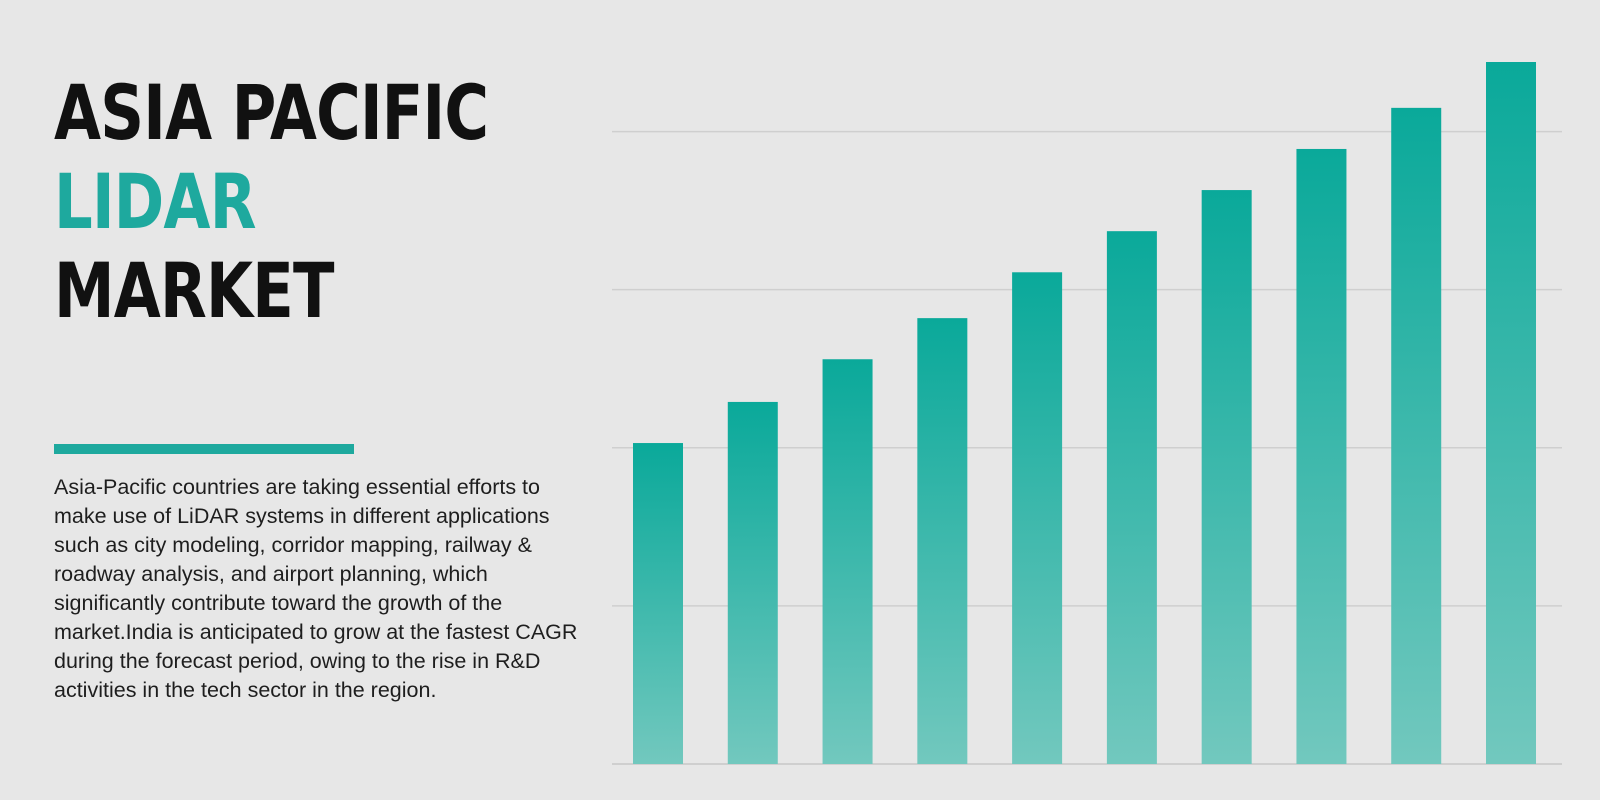  What do you see at coordinates (155, 201) in the screenshot?
I see `title-line-2: LIDAR` at bounding box center [155, 201].